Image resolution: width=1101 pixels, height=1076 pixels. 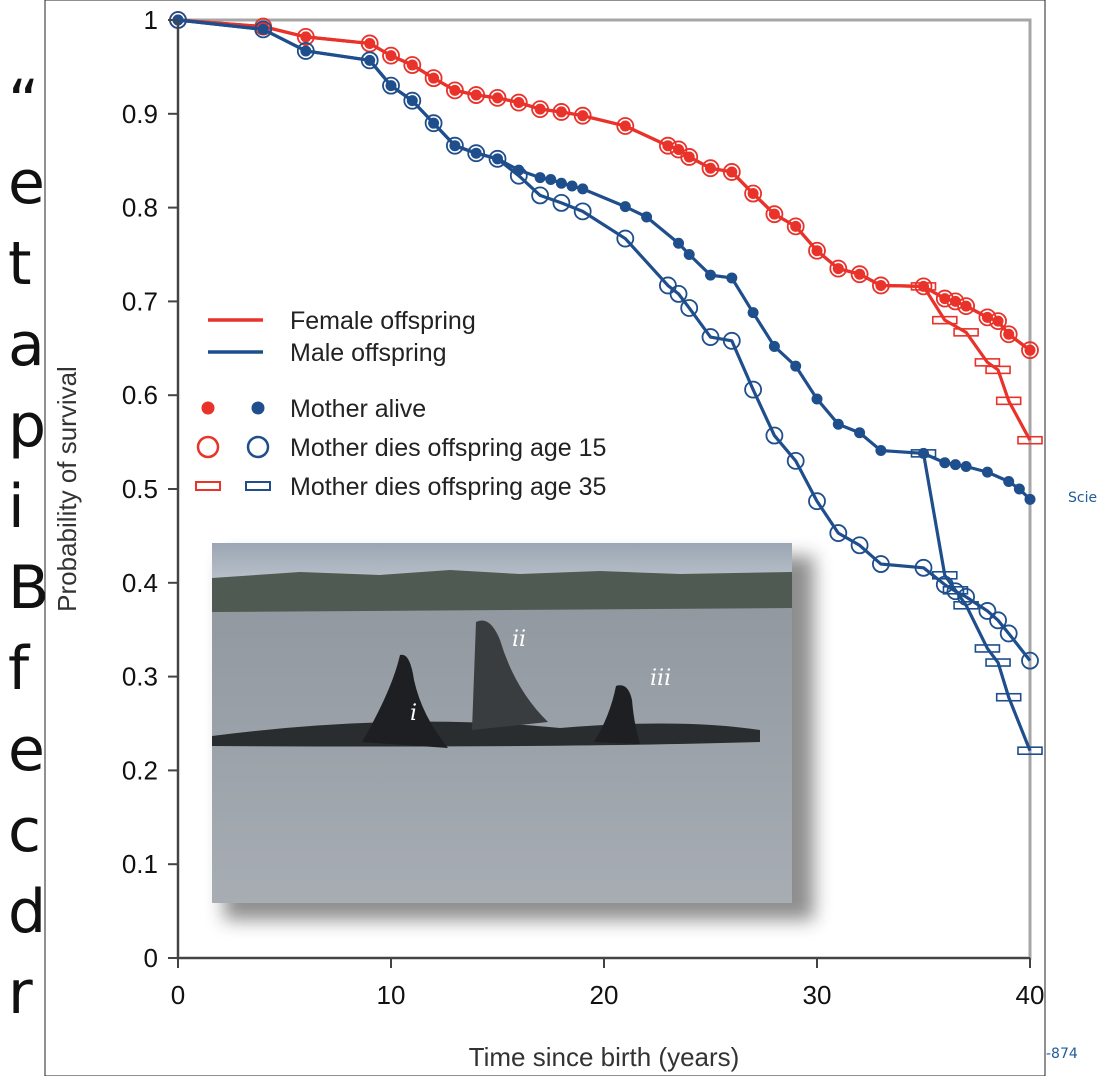 What do you see at coordinates (660, 678) in the screenshot?
I see `photo-label: iii` at bounding box center [660, 678].